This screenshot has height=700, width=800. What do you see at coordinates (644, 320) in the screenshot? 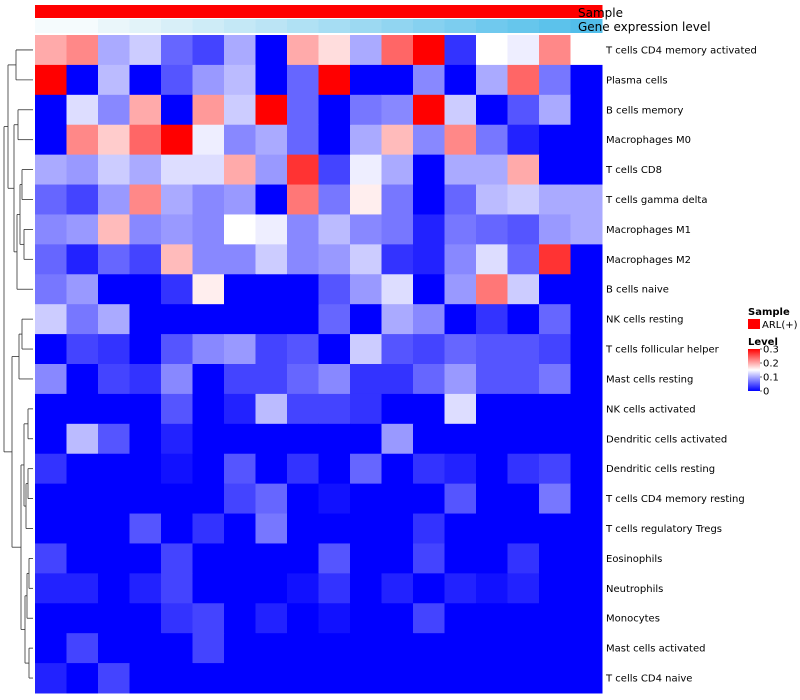
I see `row-label: NK cells resting` at bounding box center [644, 320].